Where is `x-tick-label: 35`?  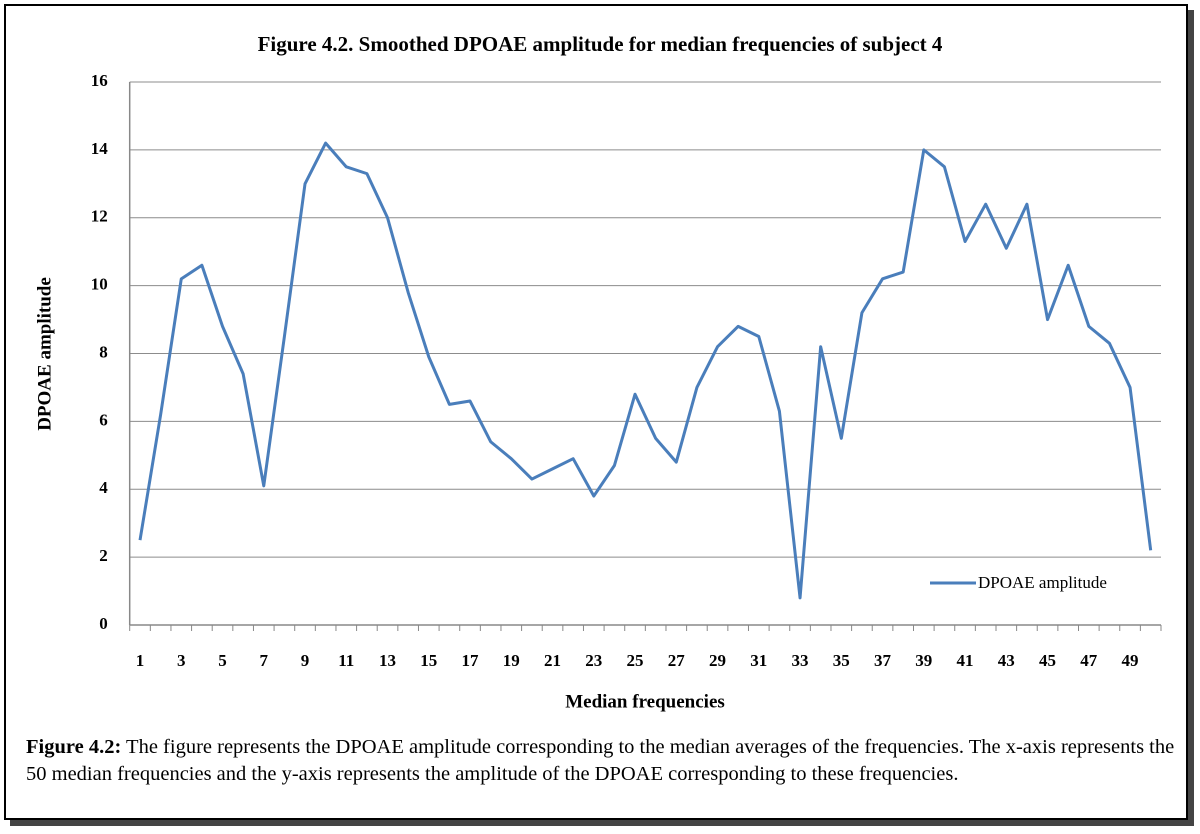 x-tick-label: 35 is located at coordinates (841, 660).